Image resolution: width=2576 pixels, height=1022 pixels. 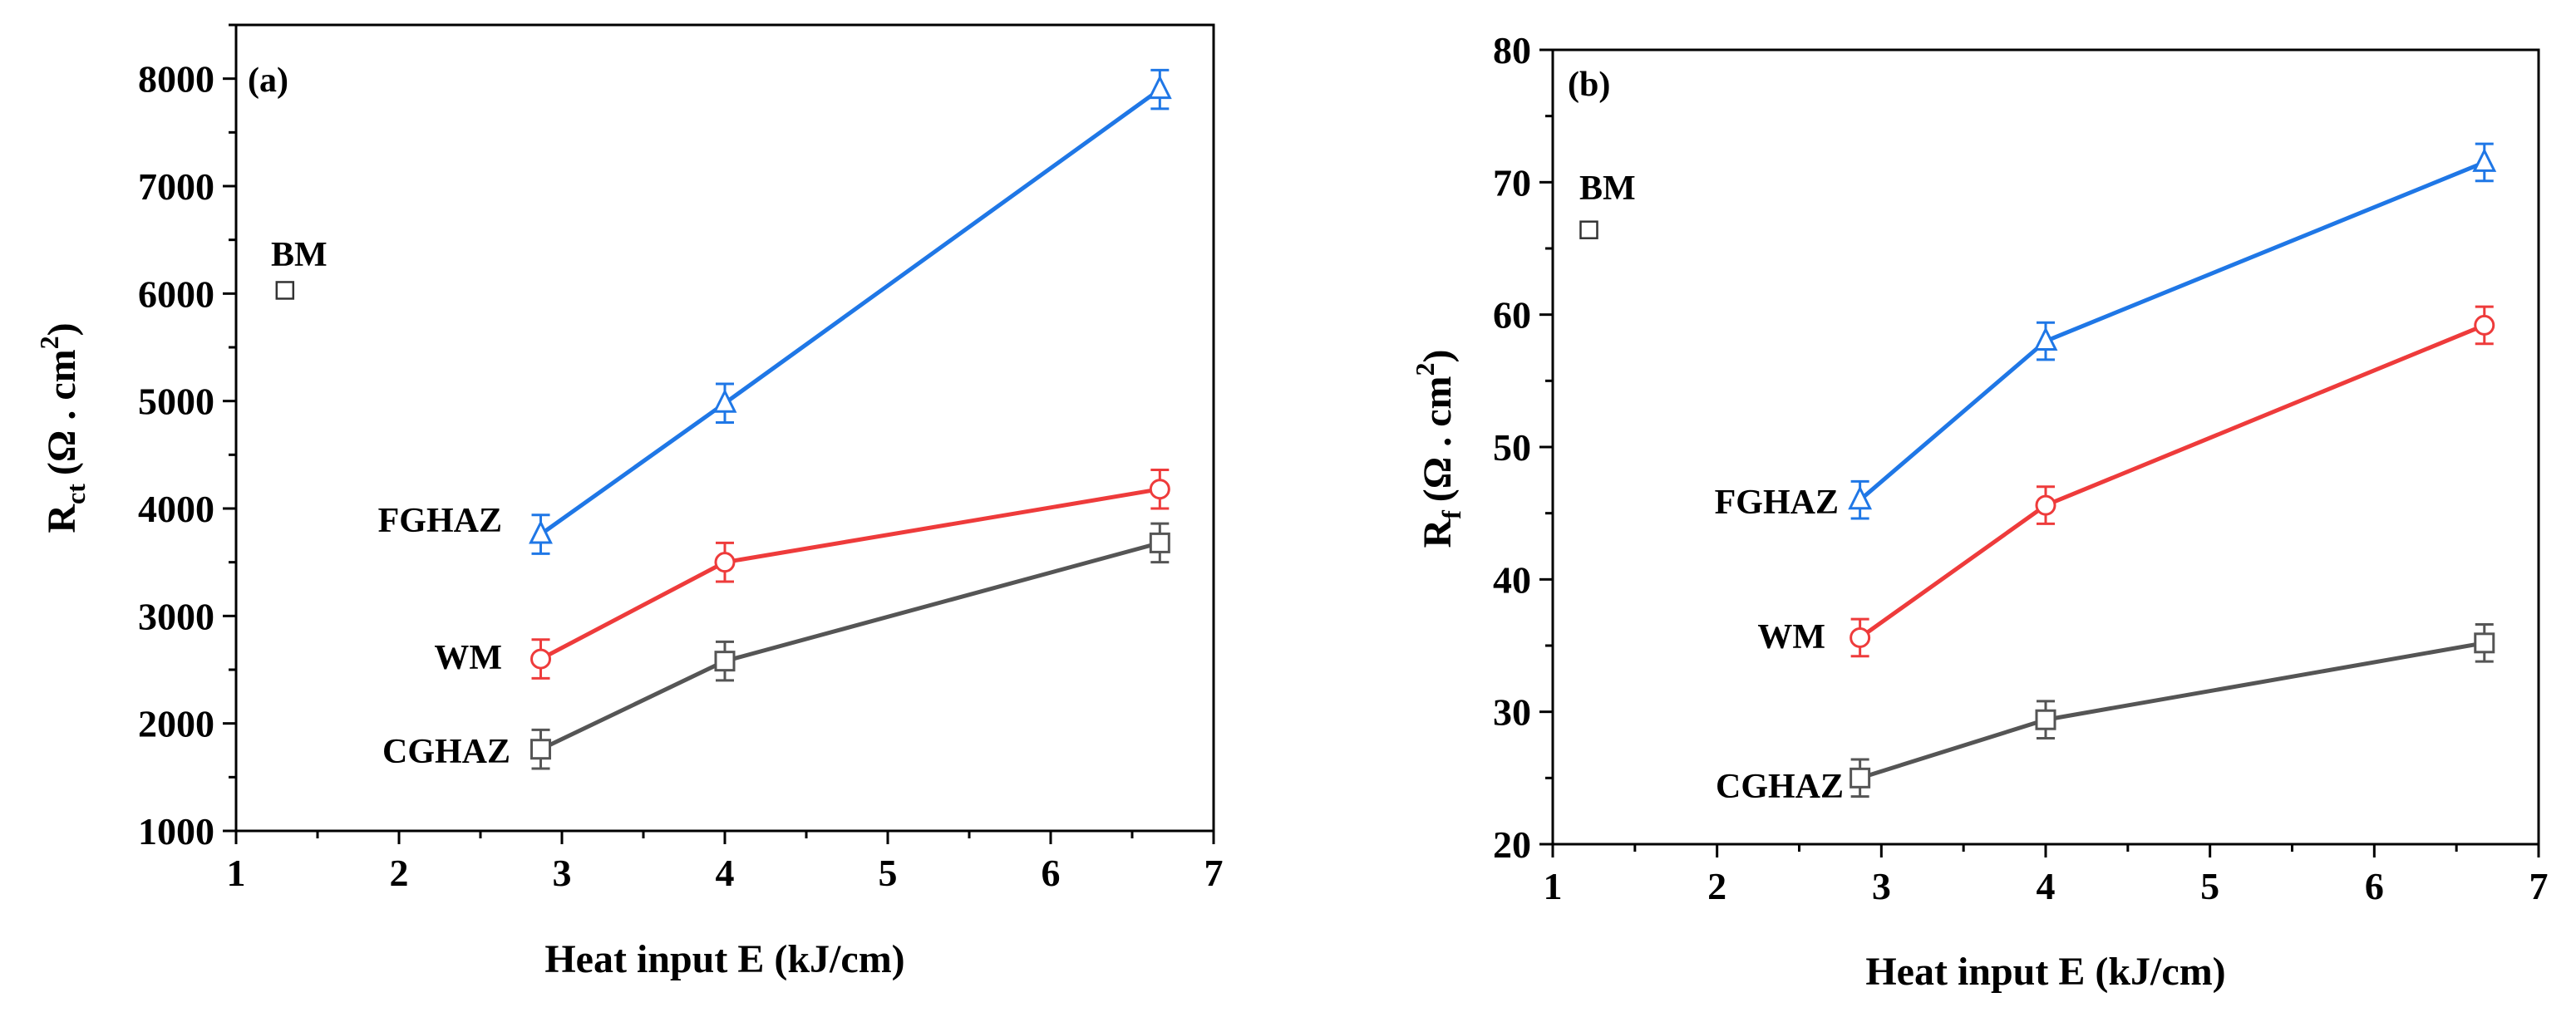 I want to click on y-tick-label: 1000, so click(x=176, y=831).